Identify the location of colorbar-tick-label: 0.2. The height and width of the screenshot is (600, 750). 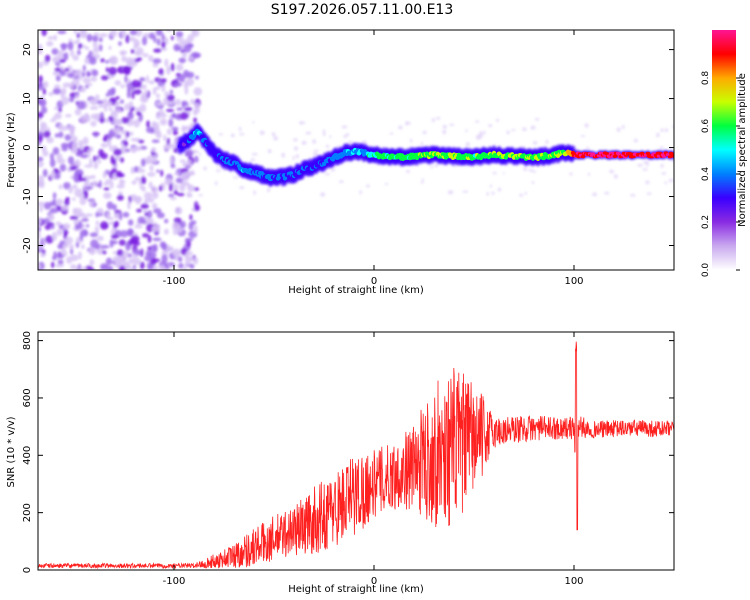
(706, 222).